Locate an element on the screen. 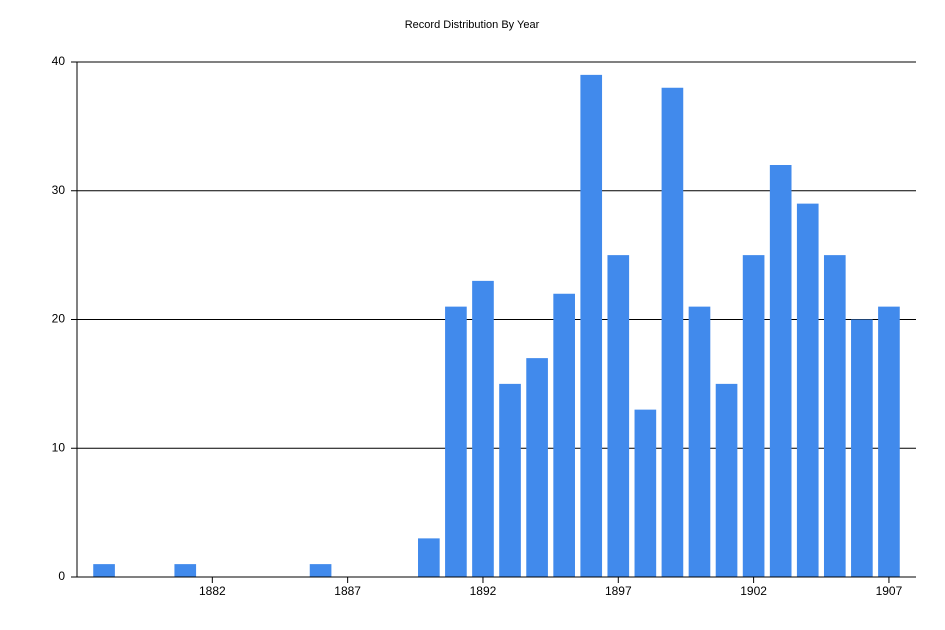 The height and width of the screenshot is (630, 945). y-tick-label: 40 is located at coordinates (59, 61).